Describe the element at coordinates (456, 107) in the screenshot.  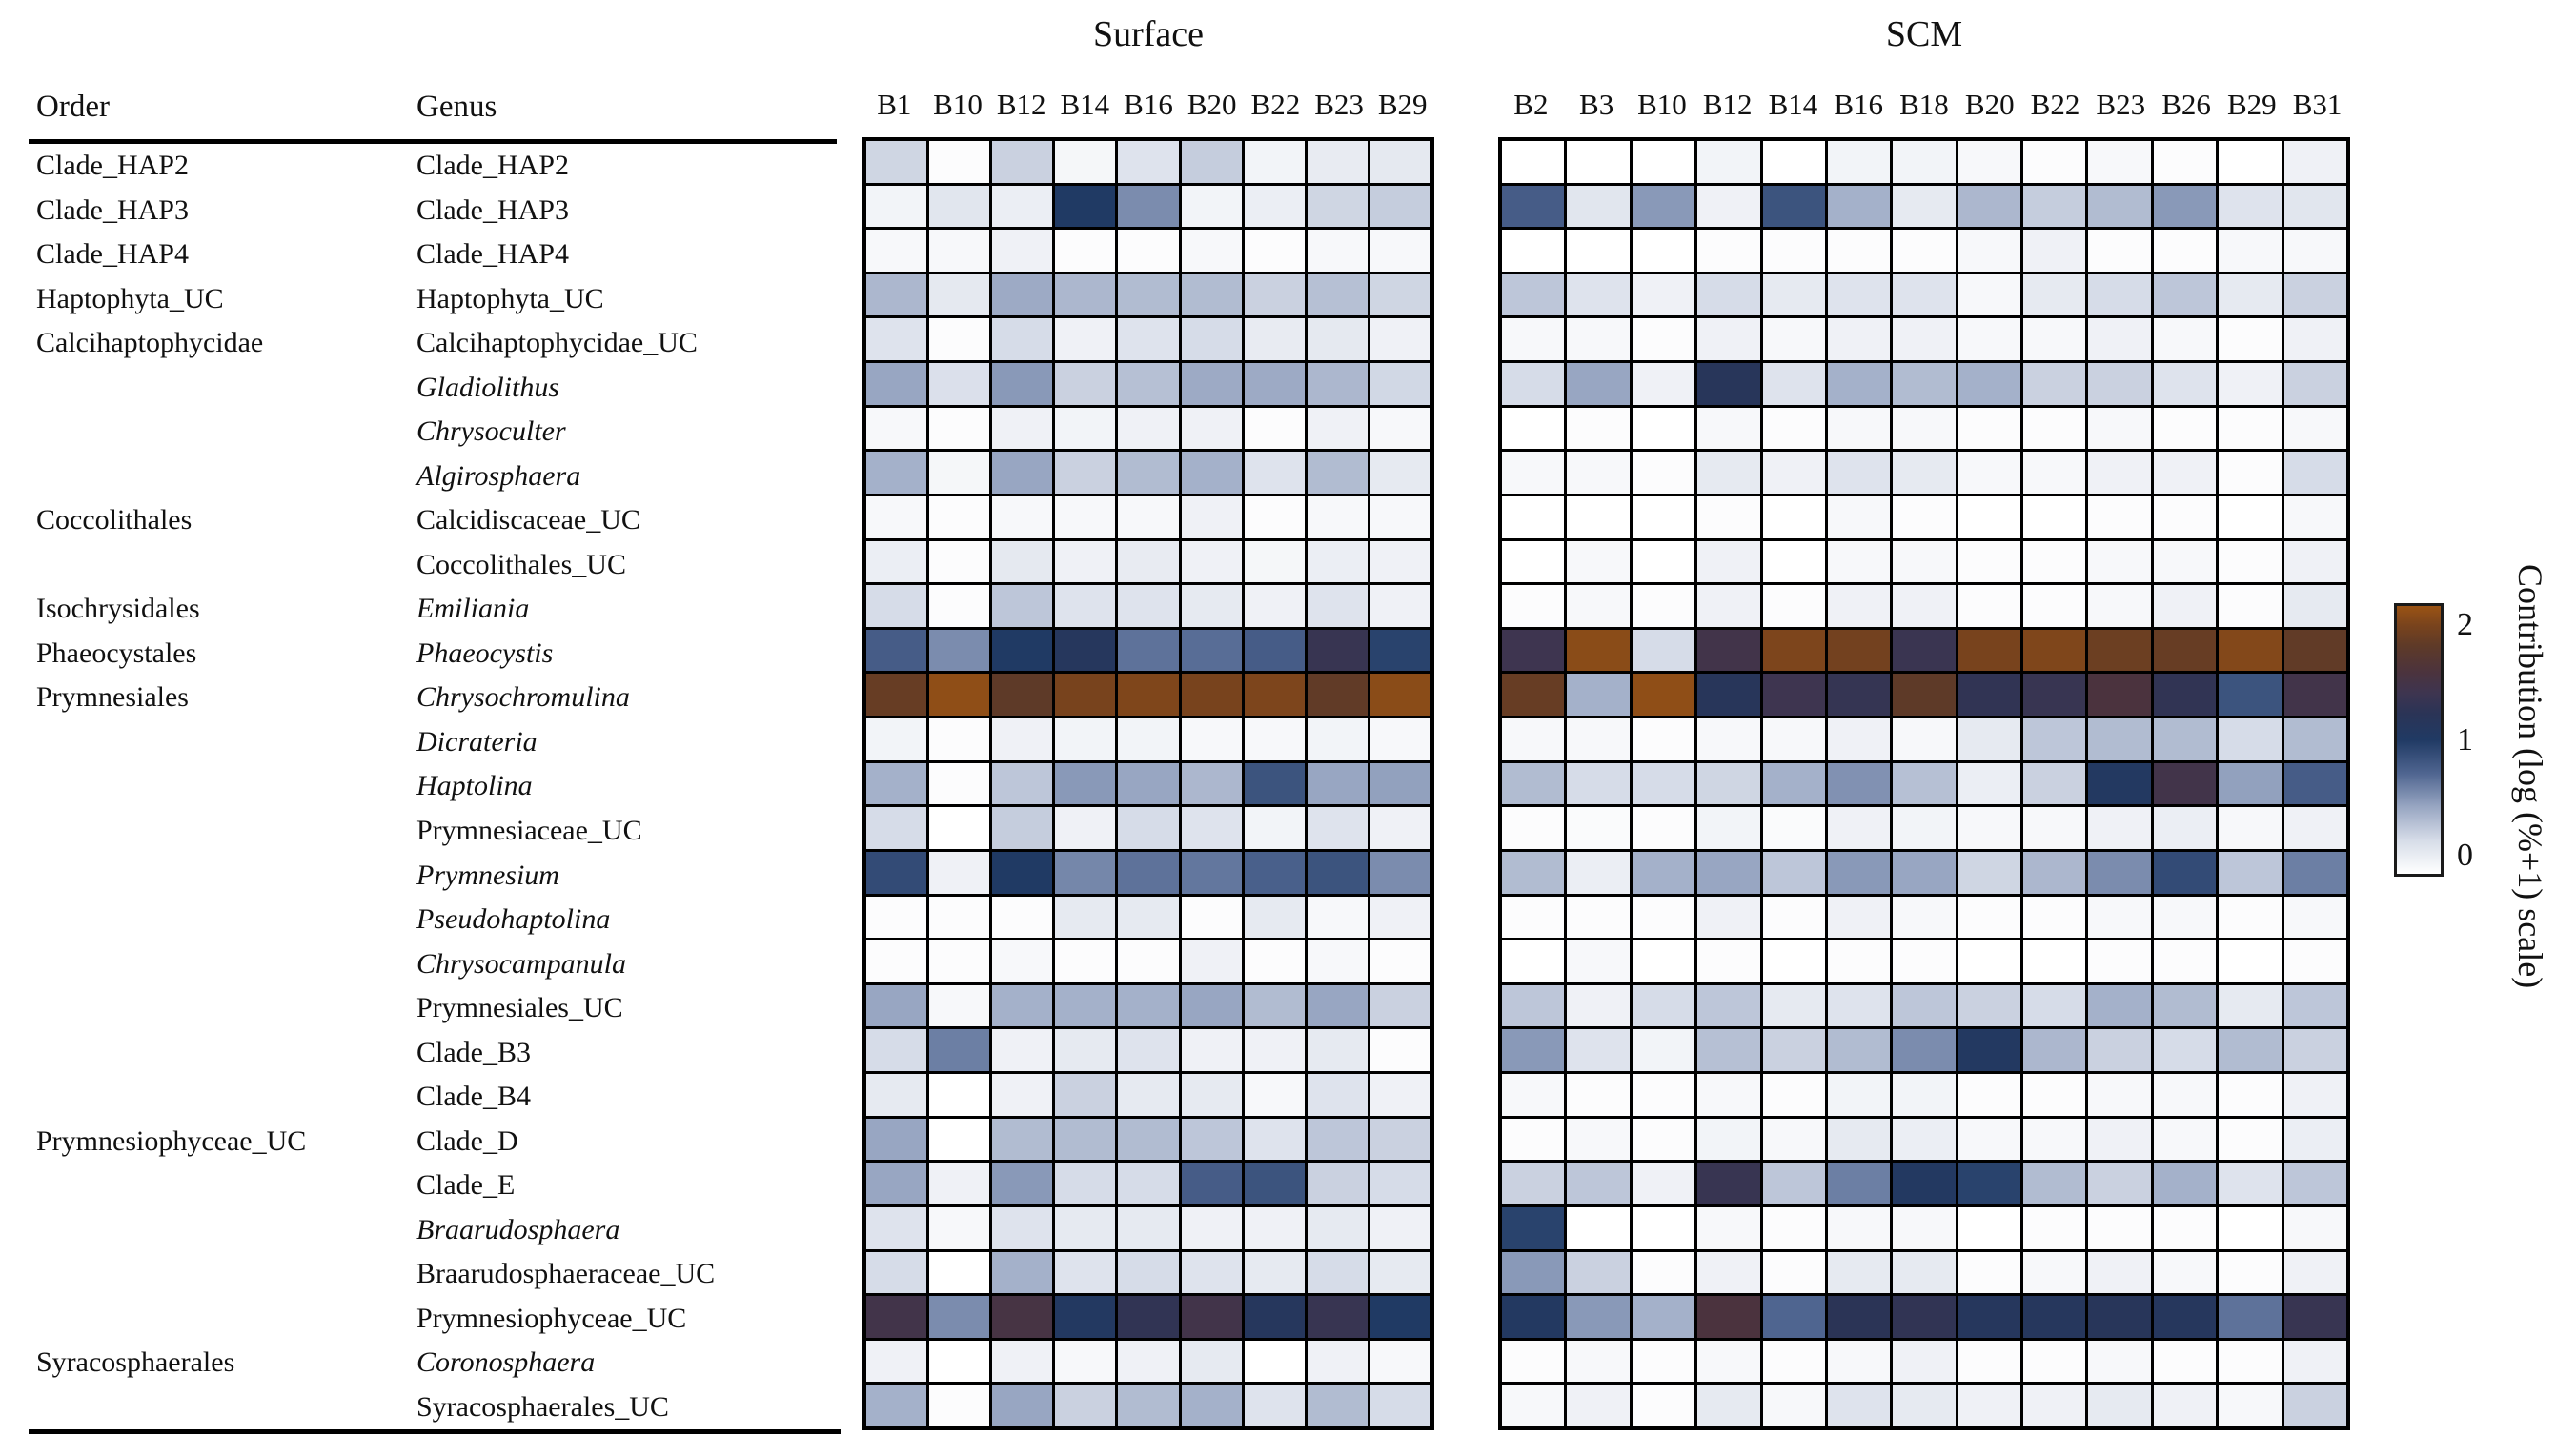
I see `genus-column-header: Genus` at that location.